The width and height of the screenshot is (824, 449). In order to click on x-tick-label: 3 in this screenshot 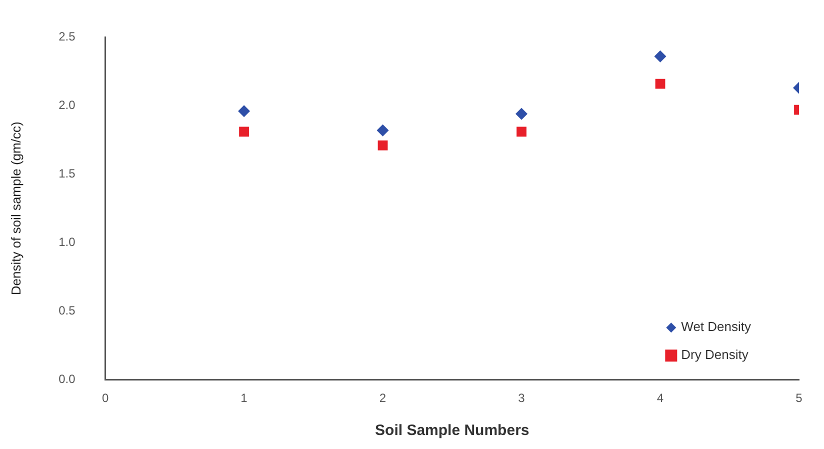, I will do `click(522, 398)`.